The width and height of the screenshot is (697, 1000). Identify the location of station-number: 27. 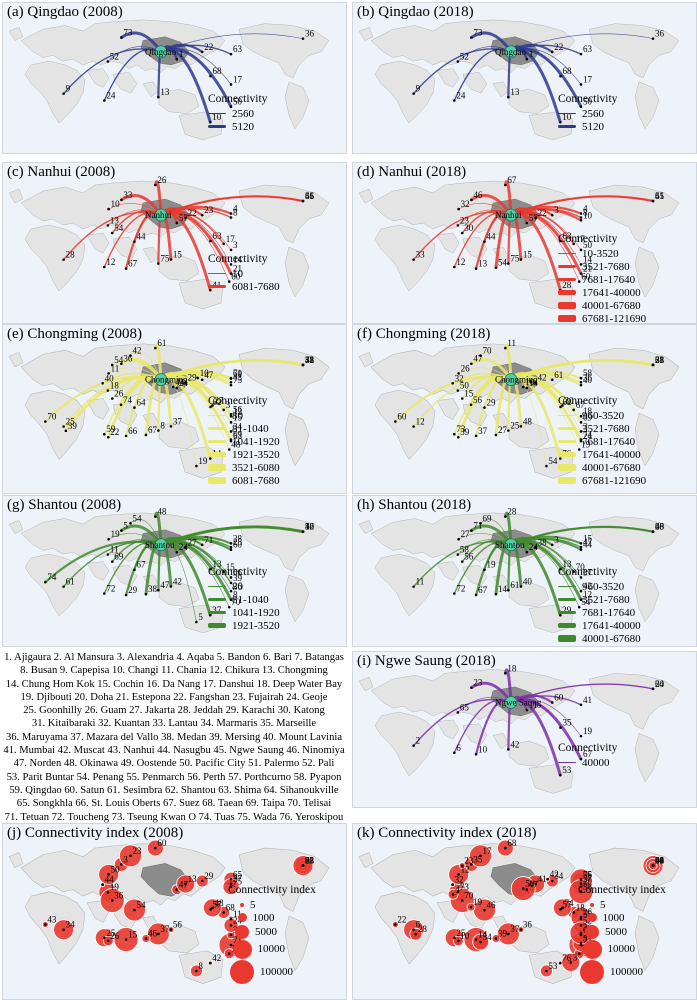
(503, 430).